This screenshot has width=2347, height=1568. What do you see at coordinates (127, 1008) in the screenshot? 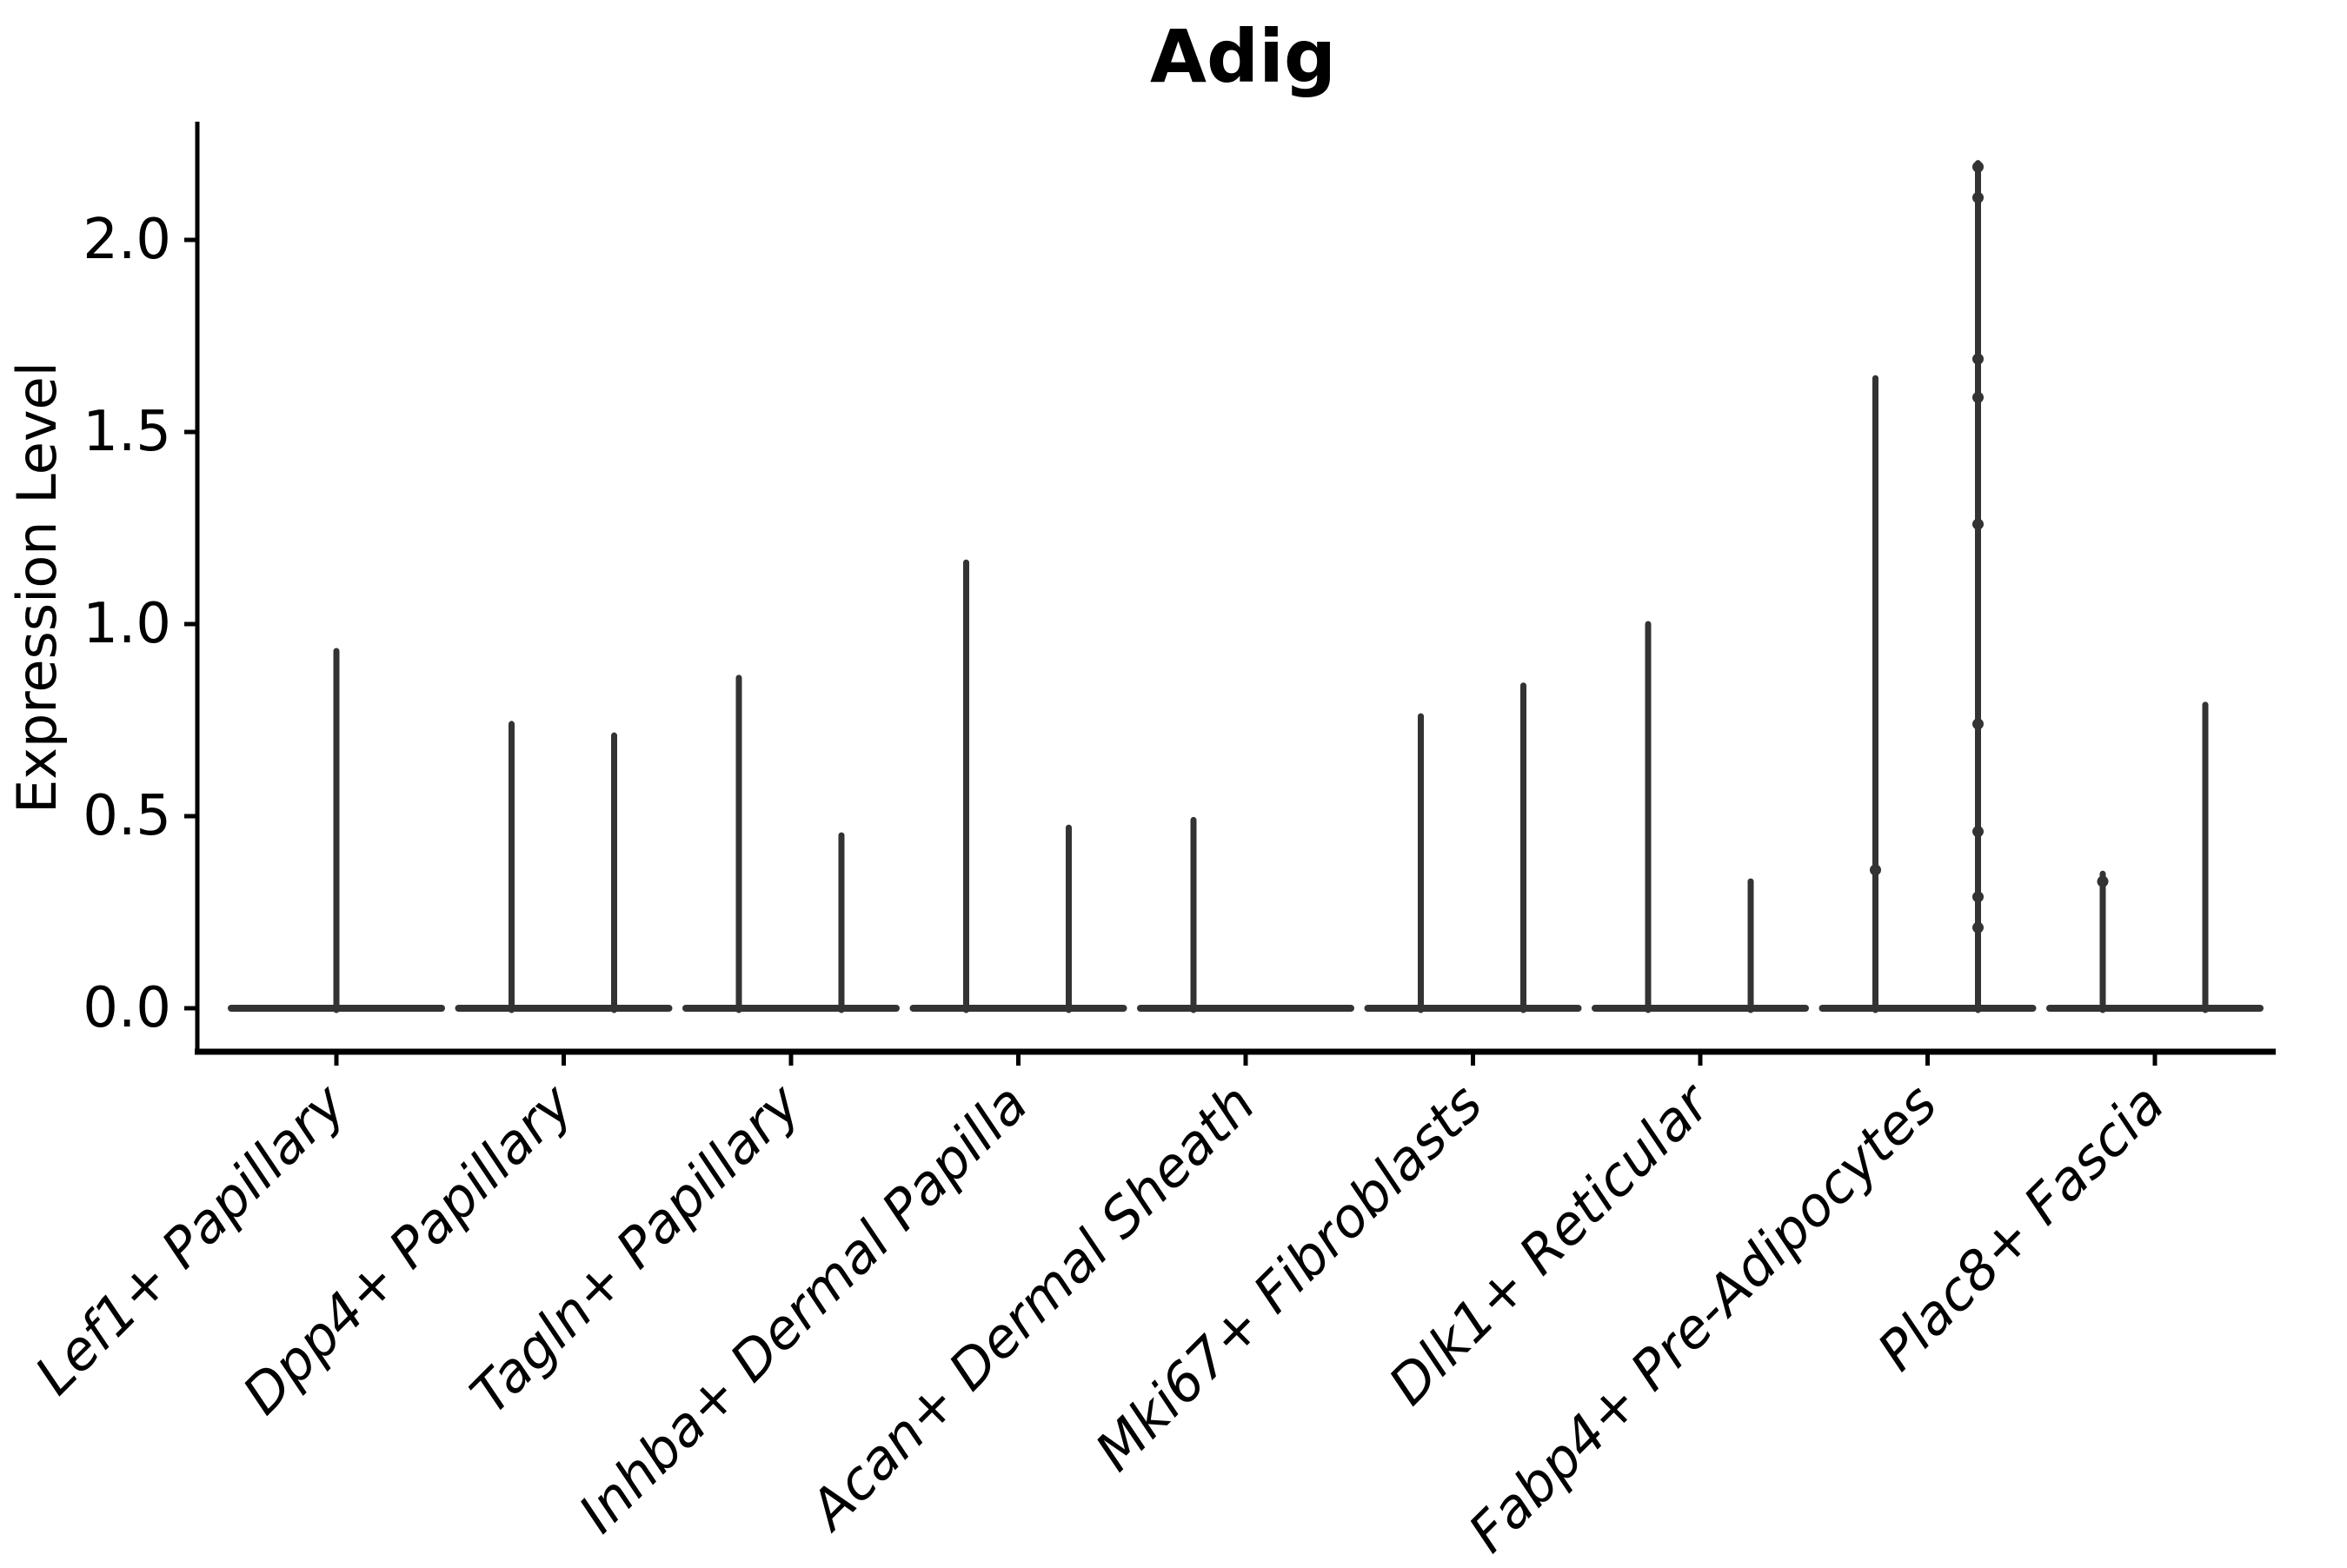
I see `y-tick-label: 0.0` at bounding box center [127, 1008].